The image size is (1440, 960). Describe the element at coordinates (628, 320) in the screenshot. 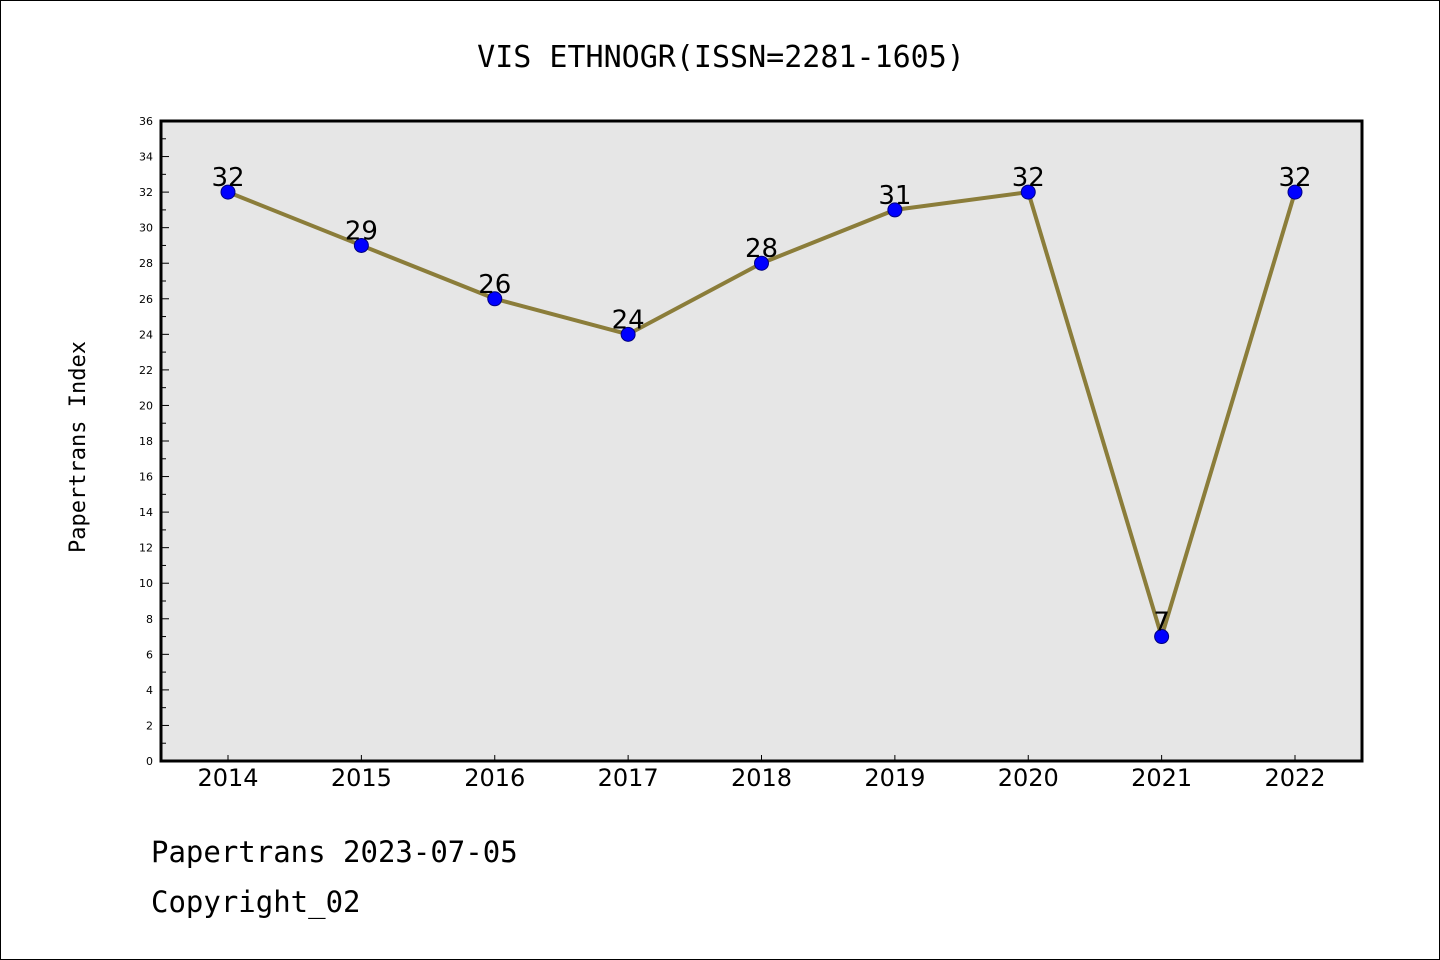

I see `data-label: 24` at that location.